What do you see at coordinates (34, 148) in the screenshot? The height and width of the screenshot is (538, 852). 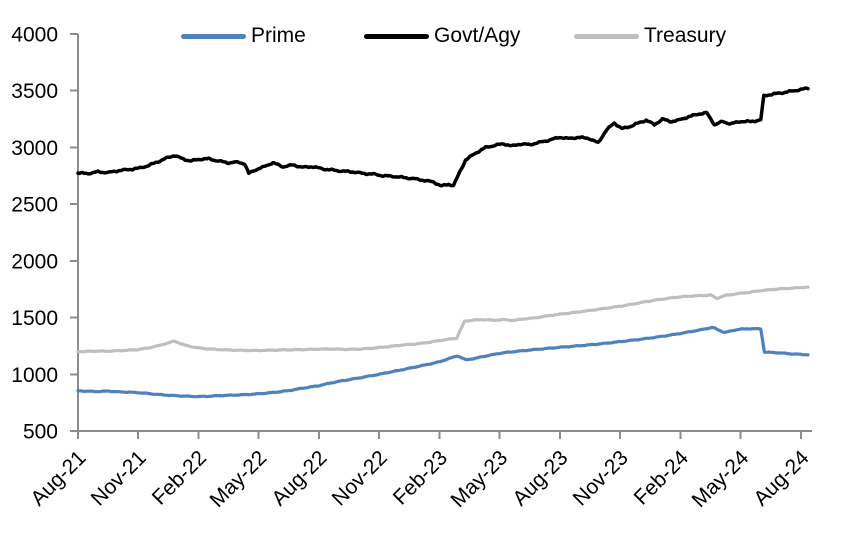 I see `y-axis-tick-label: 3000` at bounding box center [34, 148].